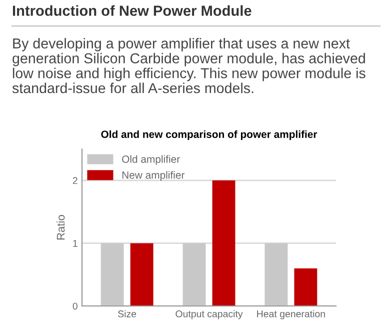 This screenshot has height=334, width=392. I want to click on x-tick-label: Output capacity, so click(209, 315).